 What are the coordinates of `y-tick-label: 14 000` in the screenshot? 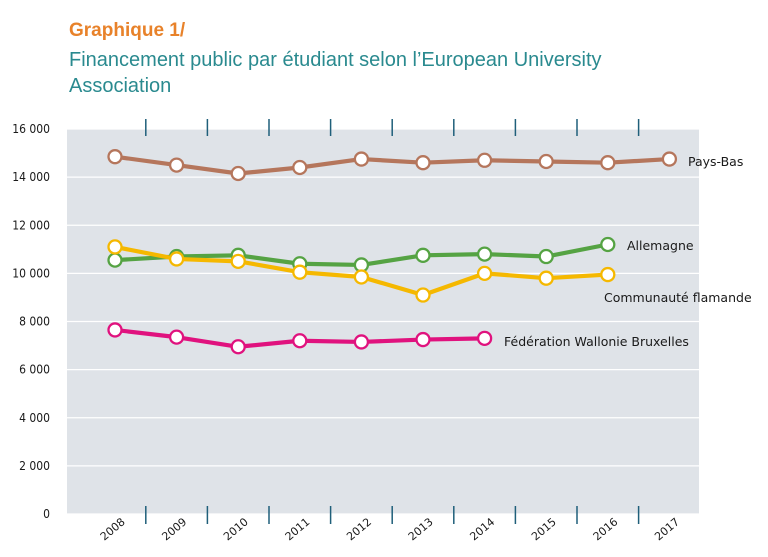 It's located at (31, 177).